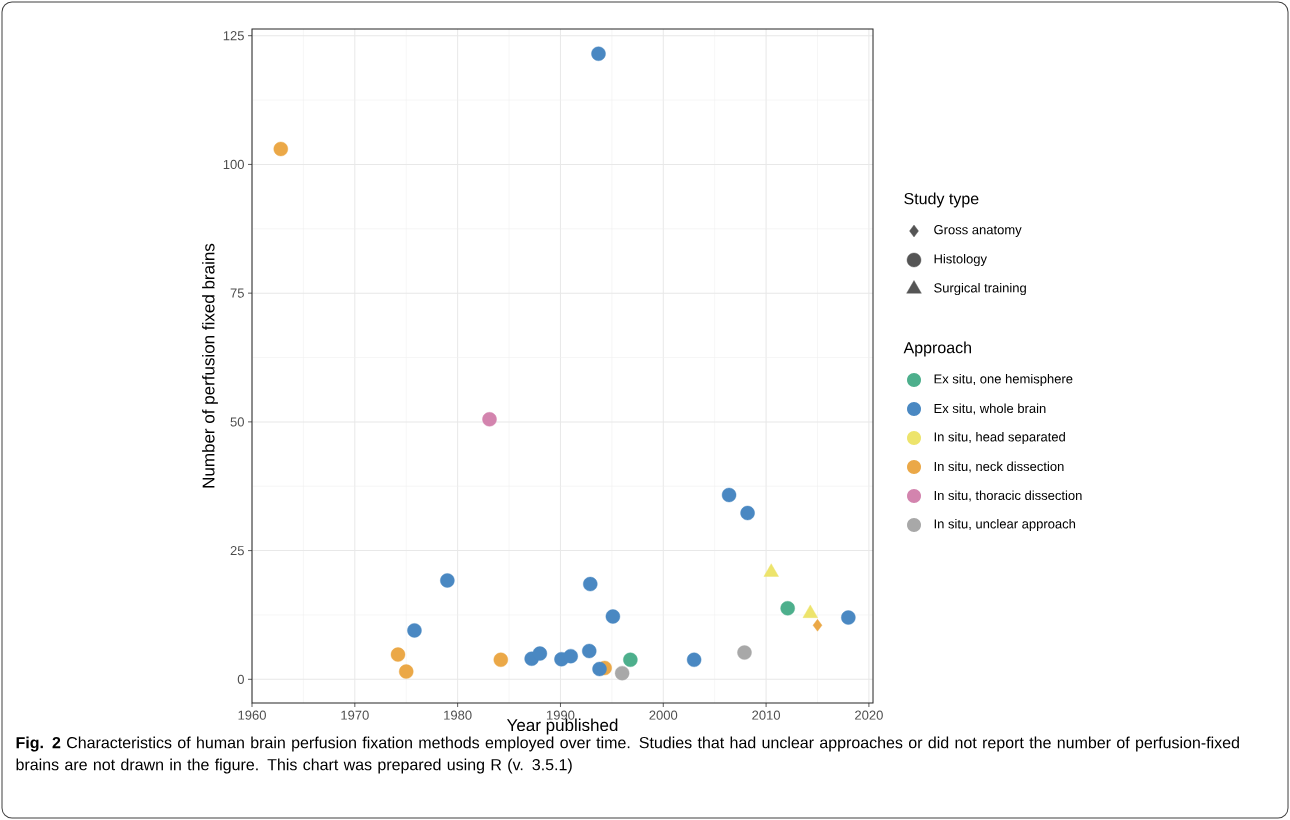 Image resolution: width=1290 pixels, height=820 pixels. What do you see at coordinates (980, 289) in the screenshot?
I see `category-label: Surgical training` at bounding box center [980, 289].